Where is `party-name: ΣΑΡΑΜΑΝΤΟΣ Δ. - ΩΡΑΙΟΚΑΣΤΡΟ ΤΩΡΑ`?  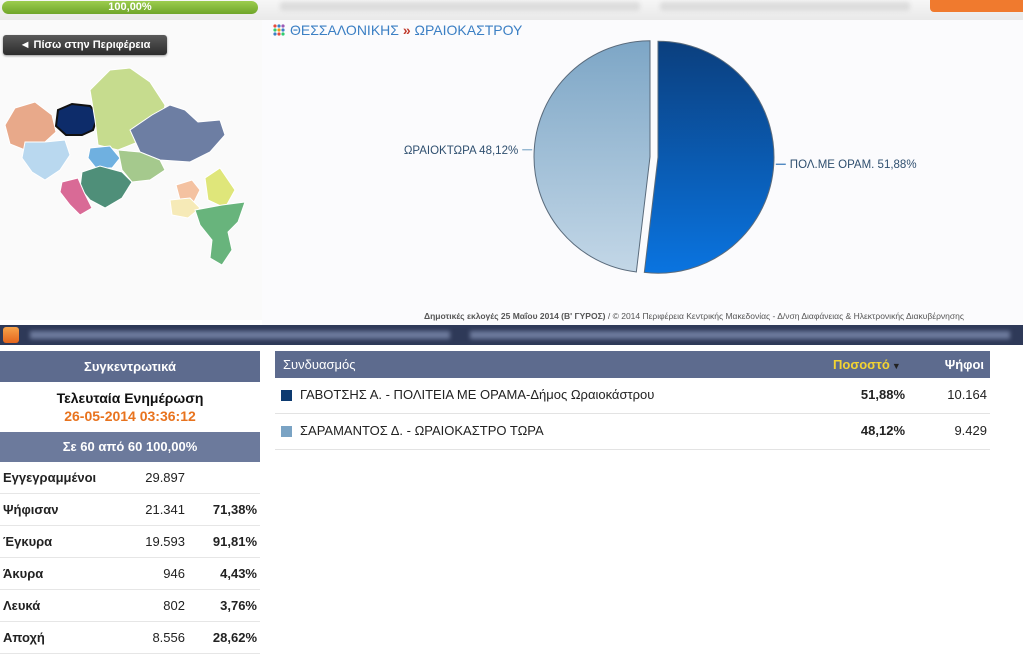
party-name: ΣΑΡΑΜΑΝΤΟΣ Δ. - ΩΡΑΙΟΚΑΣΤΡΟ ΤΩΡΑ is located at coordinates (422, 430).